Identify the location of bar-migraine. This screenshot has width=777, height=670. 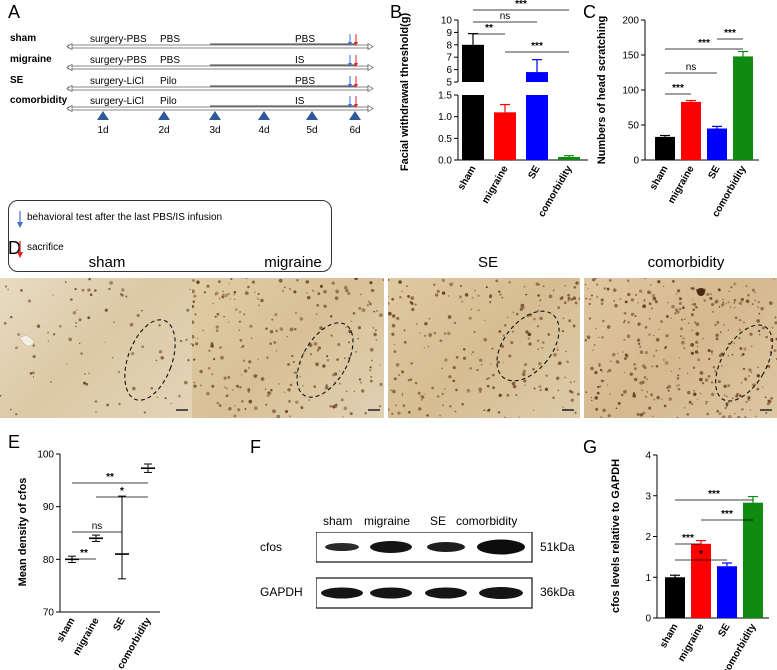
(701, 580).